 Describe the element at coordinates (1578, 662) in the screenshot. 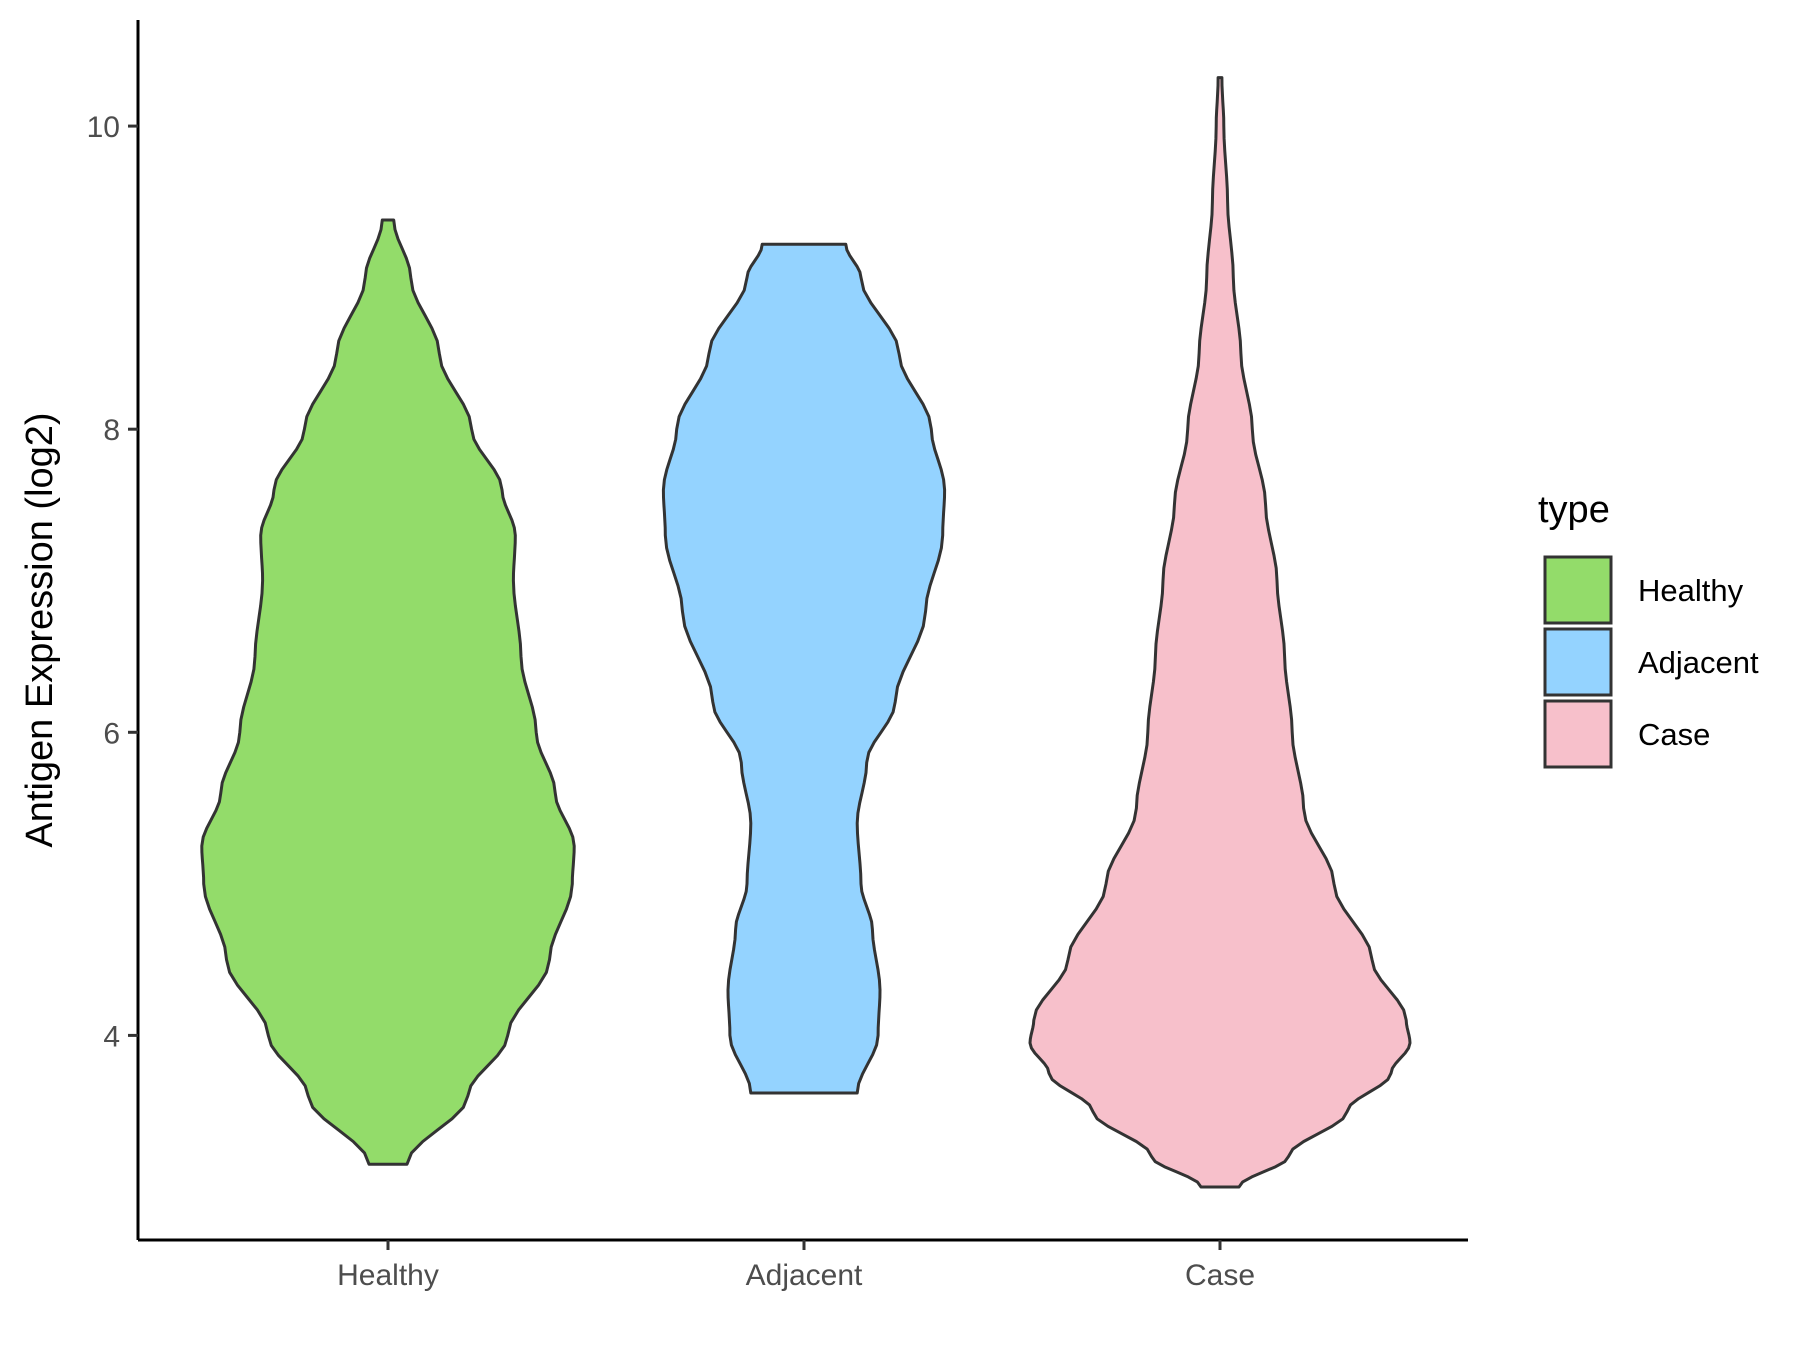

I see `legend-key-adjacent` at that location.